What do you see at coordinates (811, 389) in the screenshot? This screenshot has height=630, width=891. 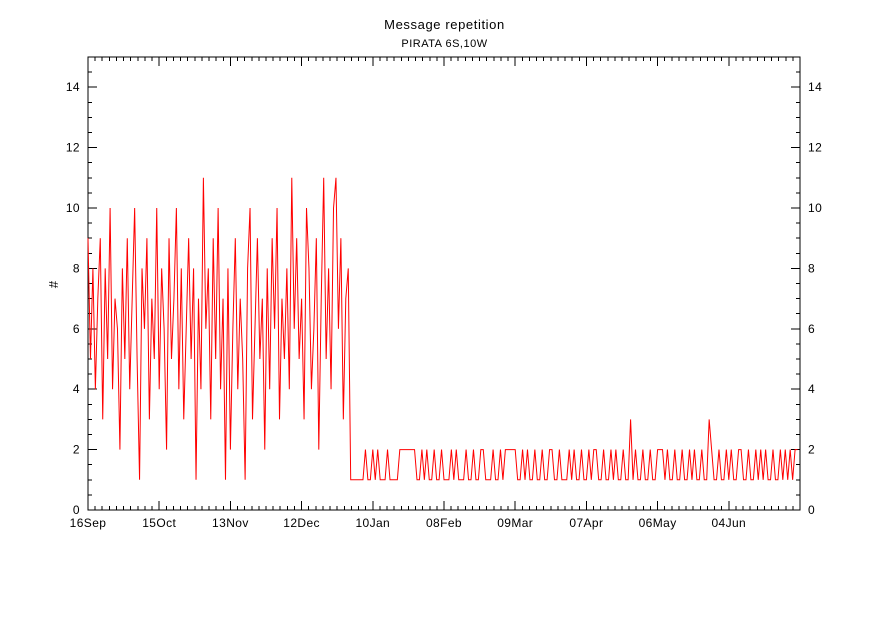 I see `y-tick-label-right: 4` at bounding box center [811, 389].